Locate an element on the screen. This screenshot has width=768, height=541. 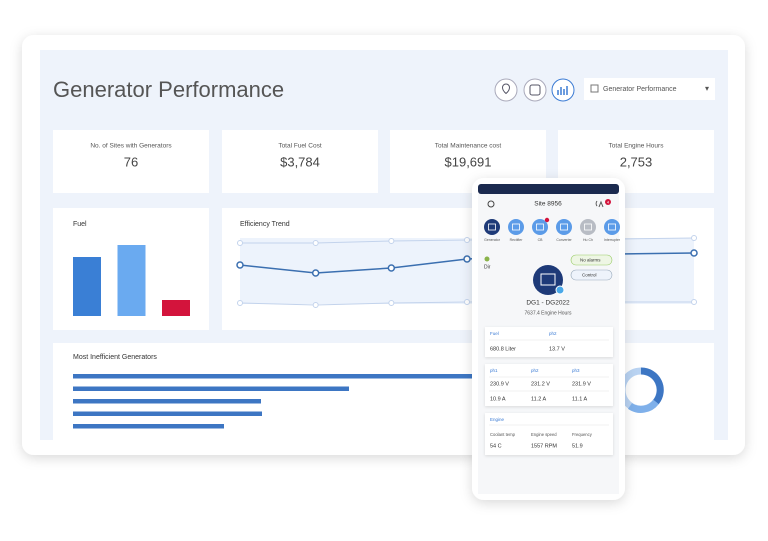
chart-icon is located at coordinates (562, 90).